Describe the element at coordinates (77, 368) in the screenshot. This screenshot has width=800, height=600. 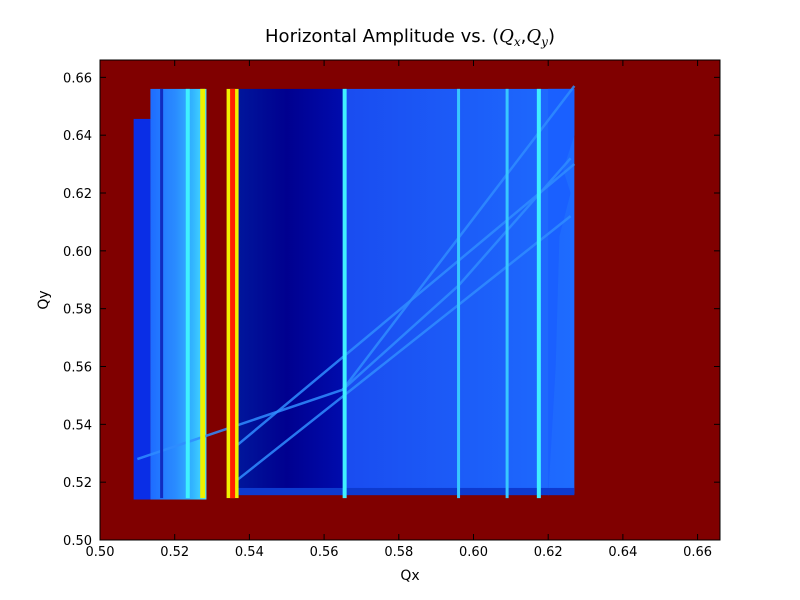
I see `y-tick-label: 0.56` at that location.